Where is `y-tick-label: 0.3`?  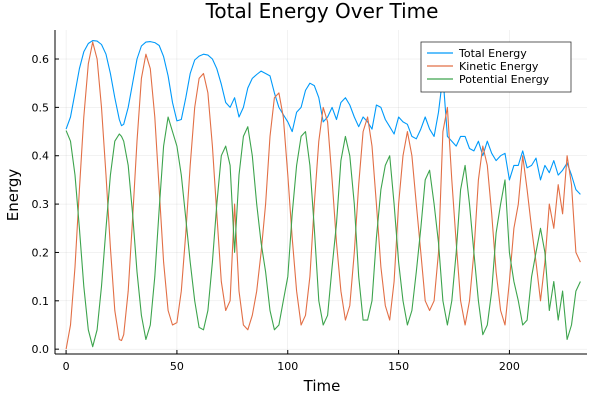 y-tick-label: 0.3 is located at coordinates (41, 204).